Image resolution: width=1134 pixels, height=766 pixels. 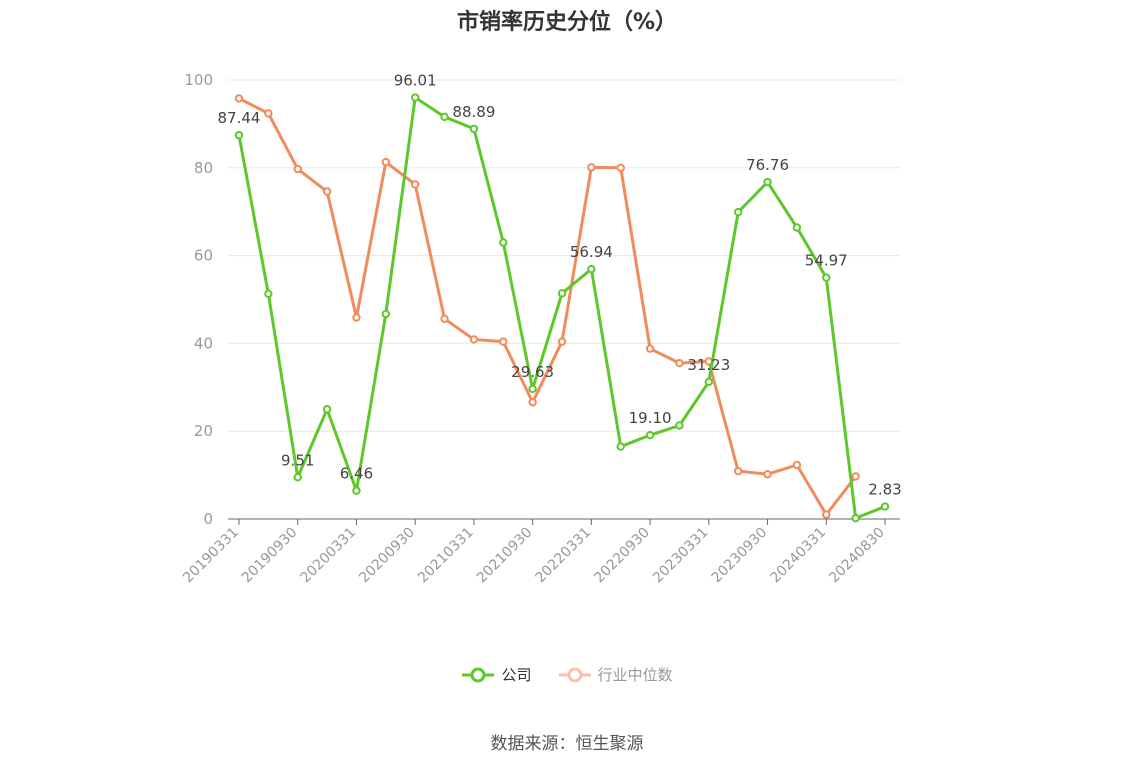 What do you see at coordinates (203, 343) in the screenshot?
I see `y-tick-label: 40` at bounding box center [203, 343].